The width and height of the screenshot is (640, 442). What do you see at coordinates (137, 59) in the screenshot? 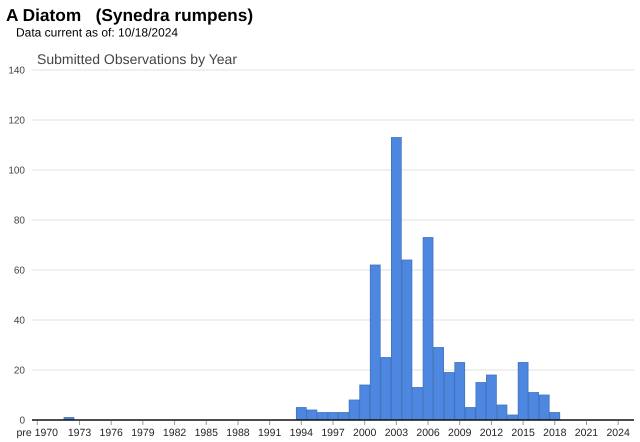
I see `text: Submitted Observations by Year` at bounding box center [137, 59].